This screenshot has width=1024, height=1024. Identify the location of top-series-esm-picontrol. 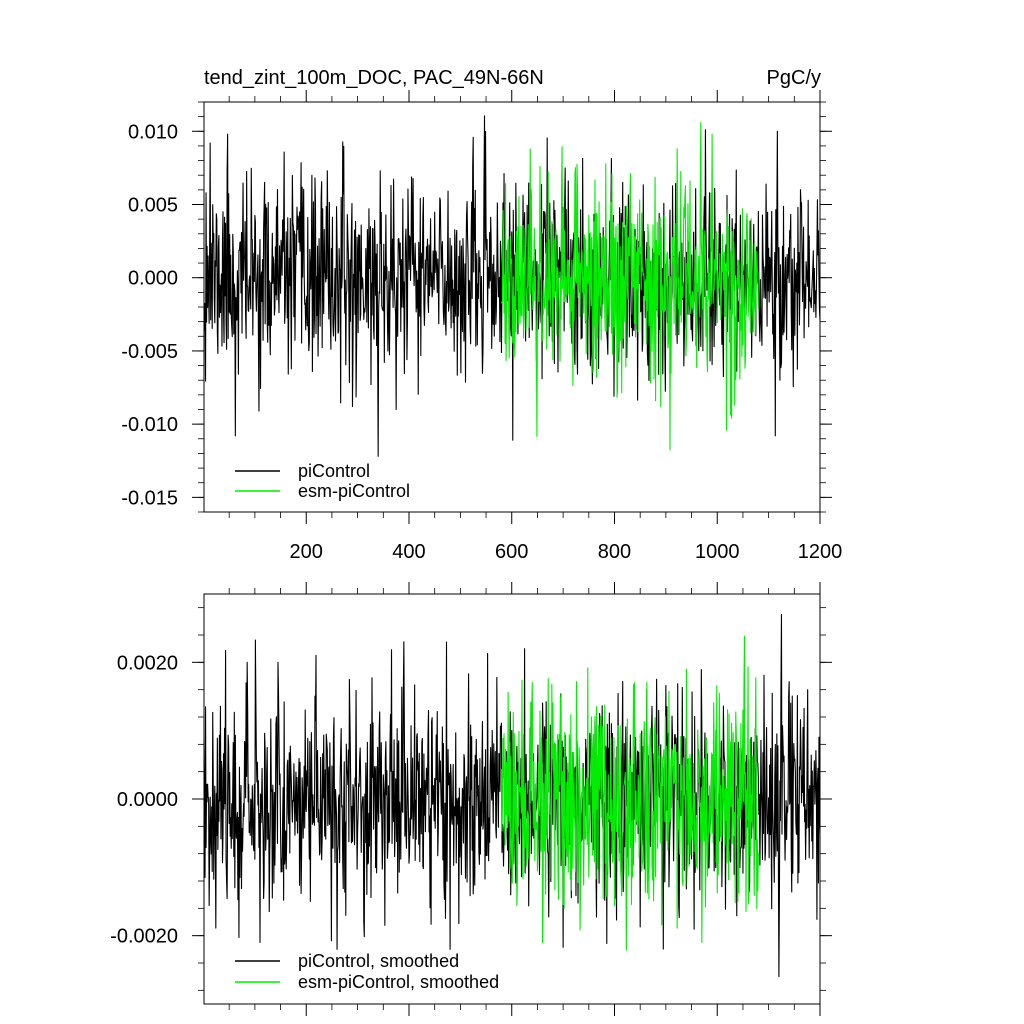
(629, 286).